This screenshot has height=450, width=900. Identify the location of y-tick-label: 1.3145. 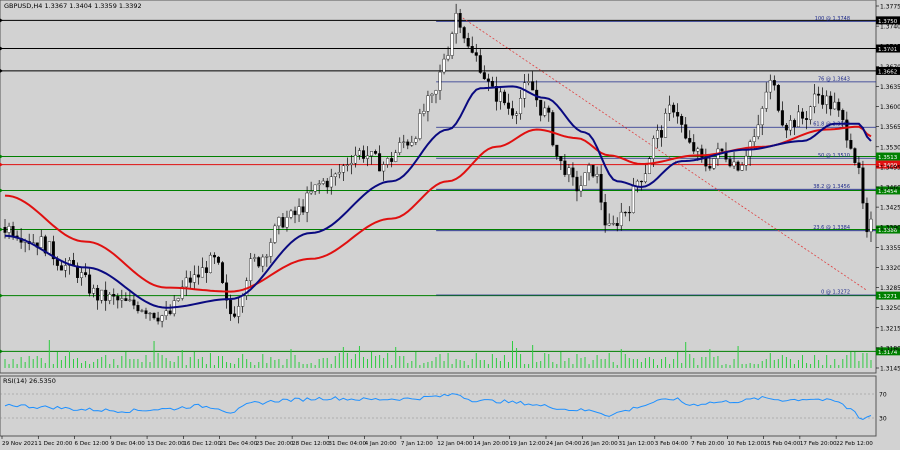
(890, 369).